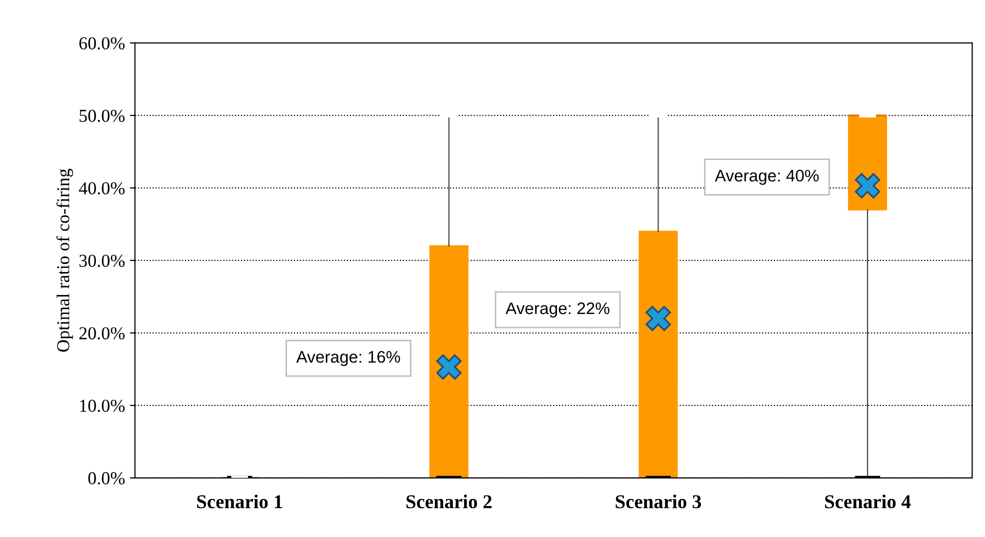  Describe the element at coordinates (102, 116) in the screenshot. I see `y-tick-label: 50.0%` at that location.